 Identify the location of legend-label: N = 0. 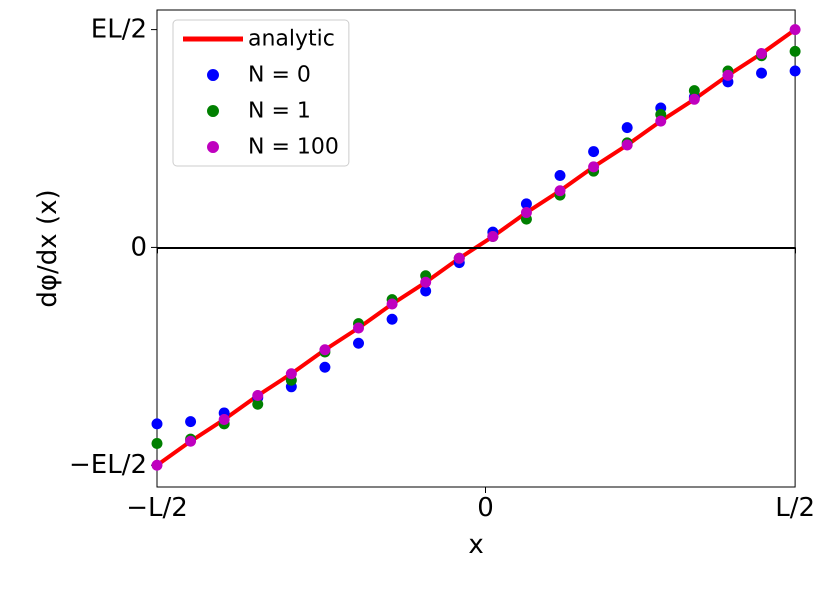
(279, 75).